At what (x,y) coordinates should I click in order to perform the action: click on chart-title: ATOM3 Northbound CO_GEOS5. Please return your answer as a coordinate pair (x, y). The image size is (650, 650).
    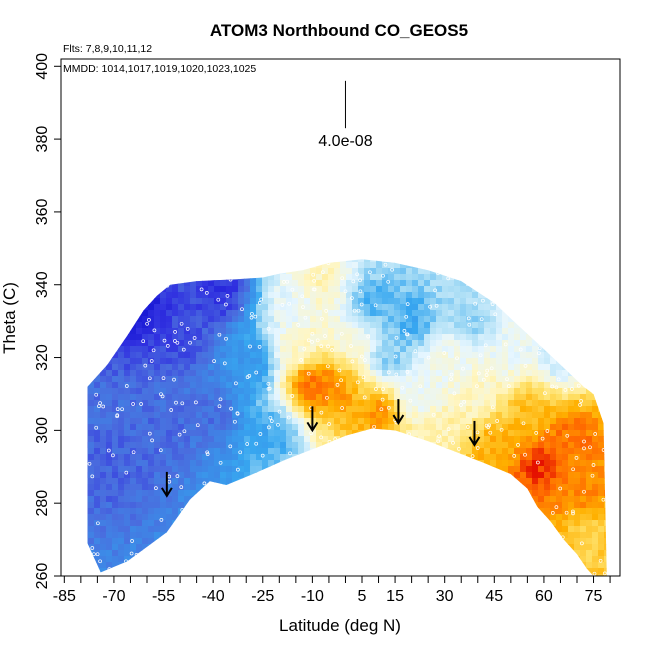
    Looking at the image, I should click on (339, 30).